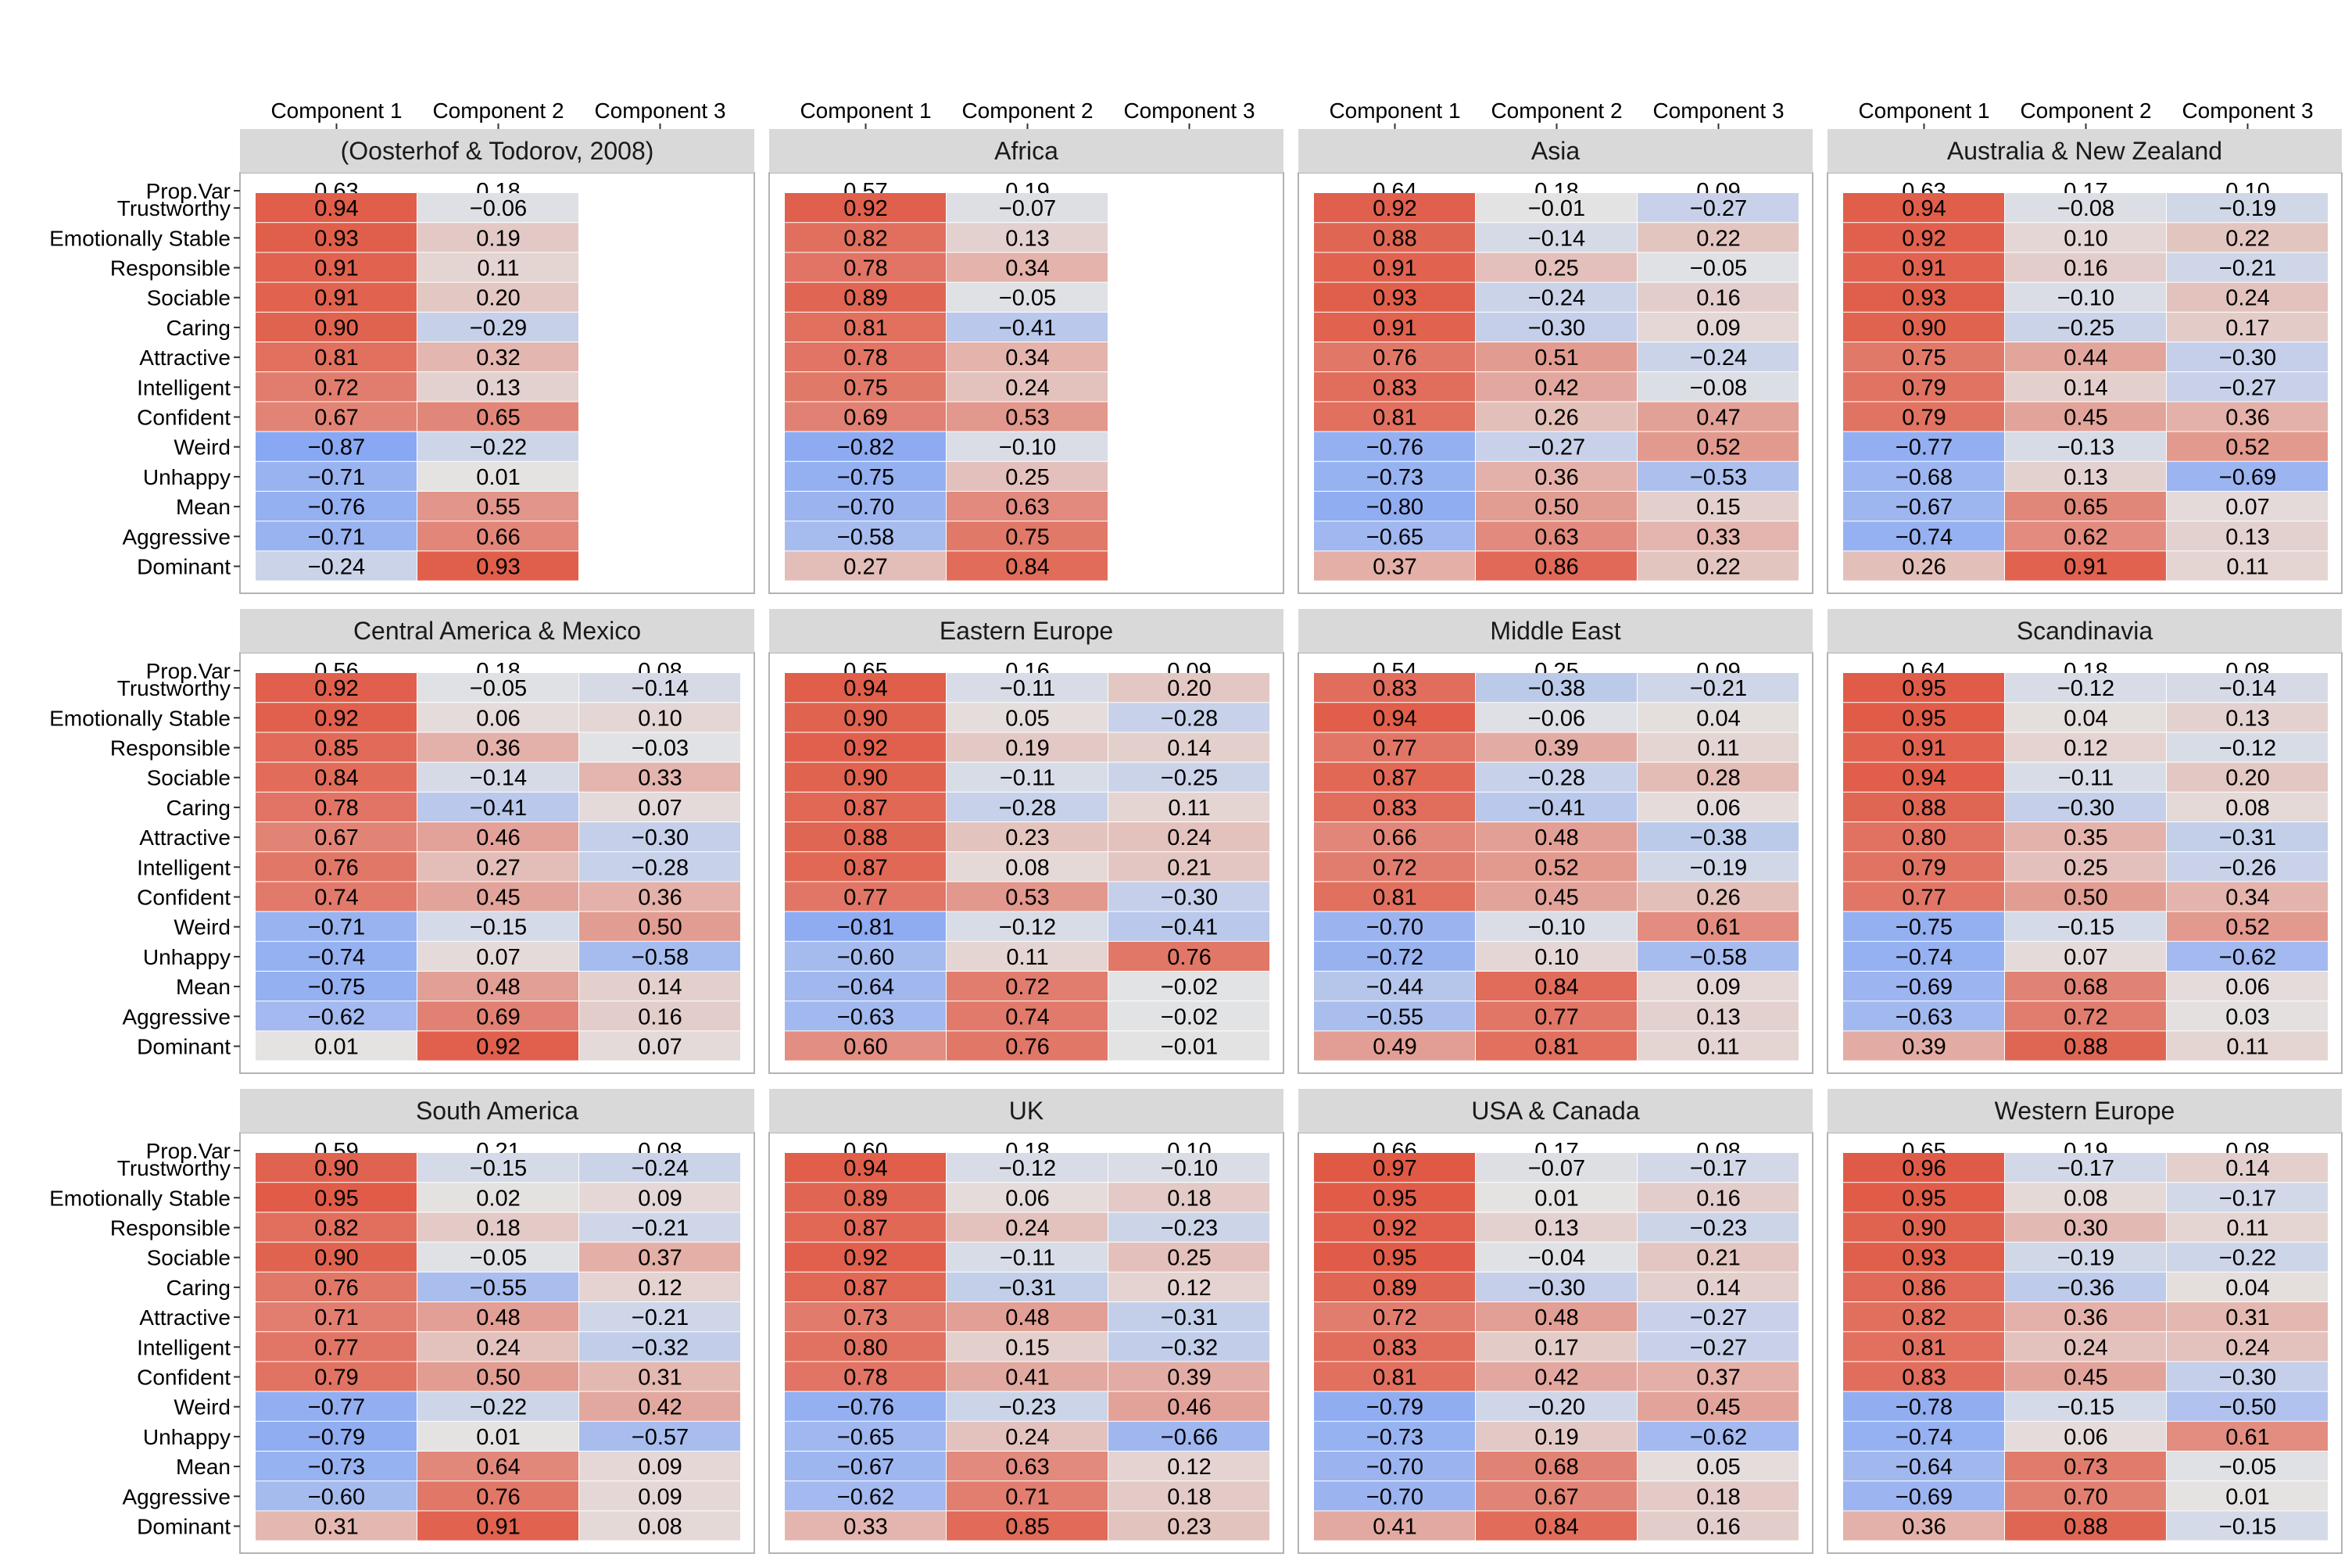 The height and width of the screenshot is (1568, 2352). I want to click on facet-title: (Oosterhof & Todorov, 2008), so click(497, 151).